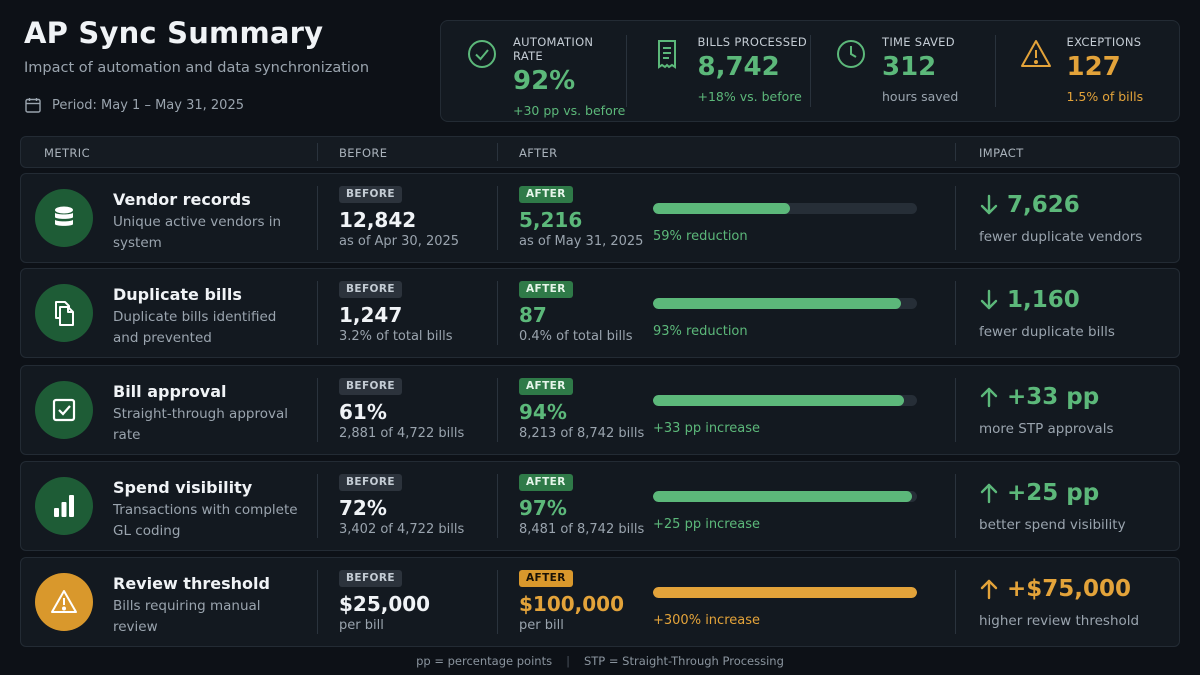 Image resolution: width=1200 pixels, height=675 pixels. Describe the element at coordinates (1069, 589) in the screenshot. I see `impact-value-text: +$75,000` at that location.